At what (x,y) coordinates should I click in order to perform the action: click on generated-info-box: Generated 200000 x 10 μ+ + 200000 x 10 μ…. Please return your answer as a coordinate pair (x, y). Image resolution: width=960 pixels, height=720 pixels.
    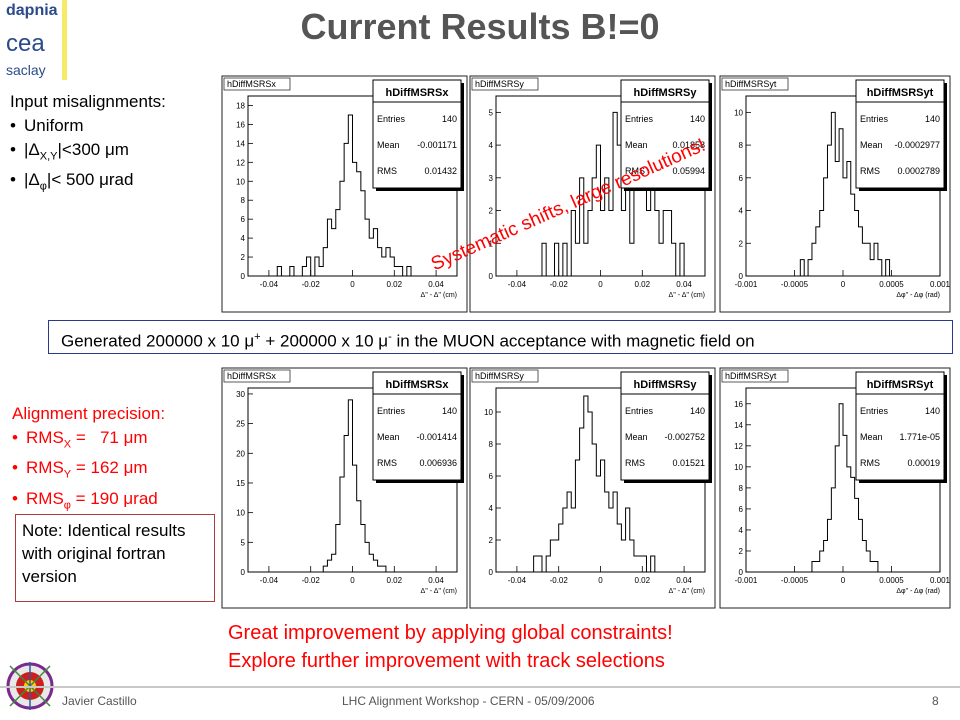
    Looking at the image, I should click on (500, 337).